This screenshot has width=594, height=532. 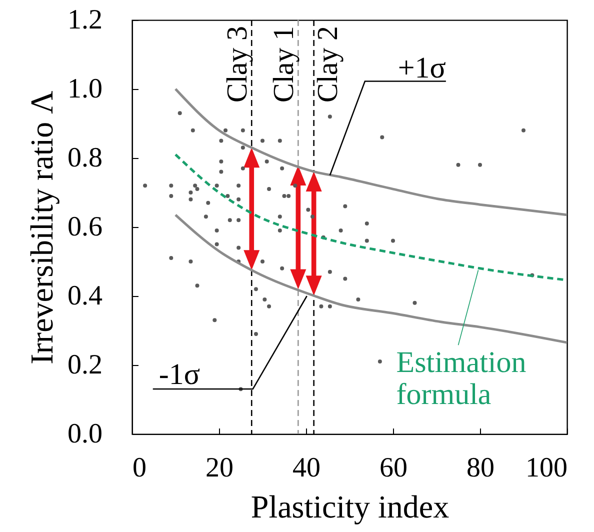 I want to click on x-tick-label: 40, so click(x=306, y=468).